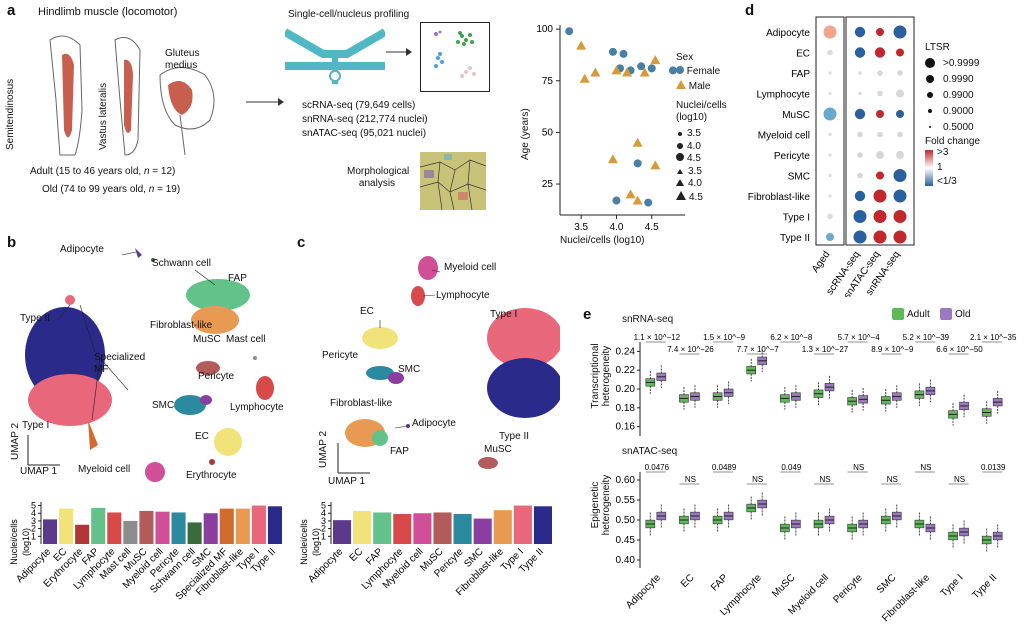  What do you see at coordinates (984, 586) in the screenshot?
I see `box-category-label: Type II` at bounding box center [984, 586].